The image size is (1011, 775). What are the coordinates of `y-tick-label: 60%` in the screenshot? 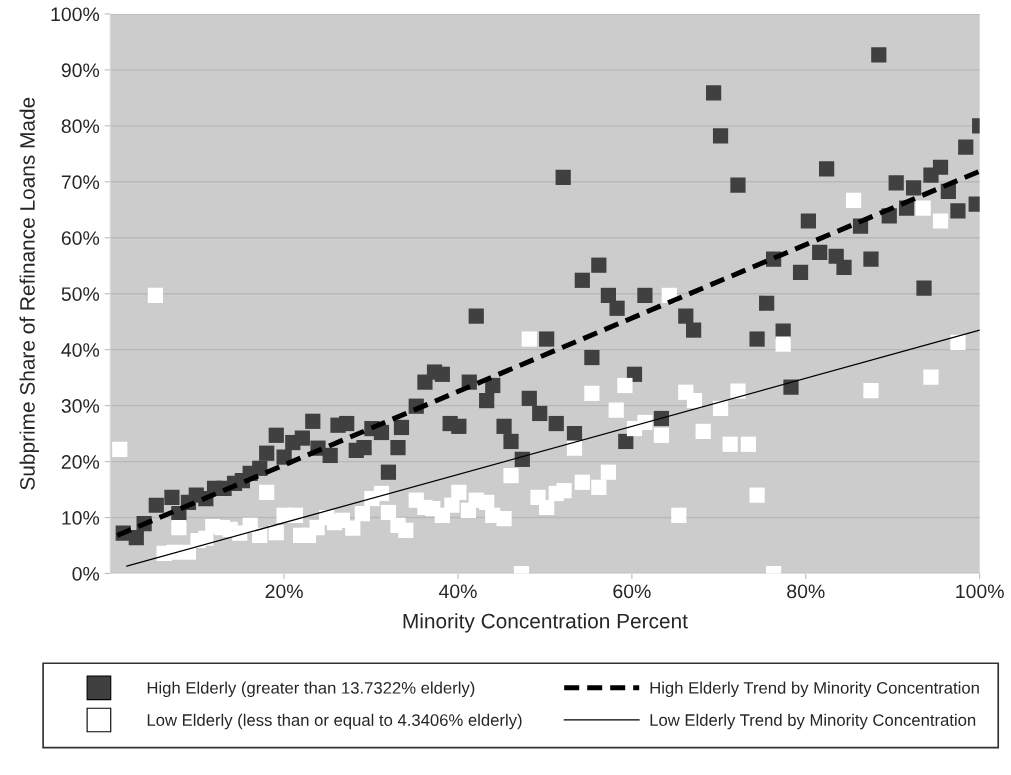 It's located at (80, 238).